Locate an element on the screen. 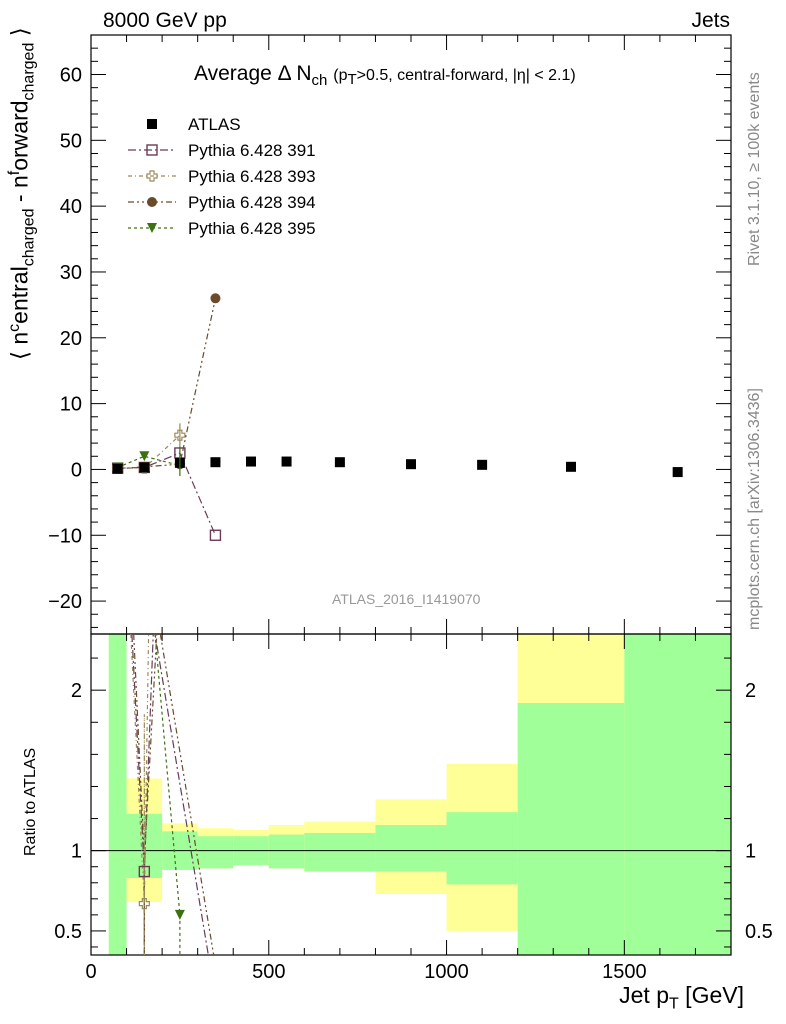  rivet-version-label: Rivet 3.1.10, ≥ 100k events is located at coordinates (754, 169).